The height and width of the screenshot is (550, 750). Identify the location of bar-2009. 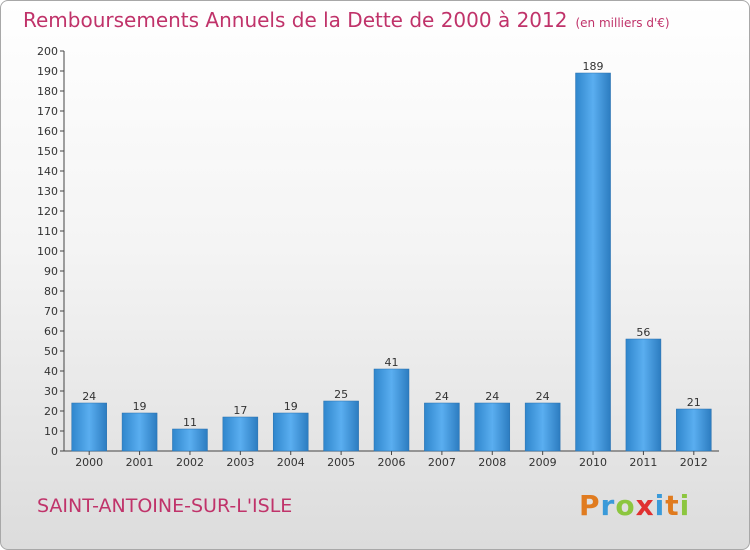
(542, 427).